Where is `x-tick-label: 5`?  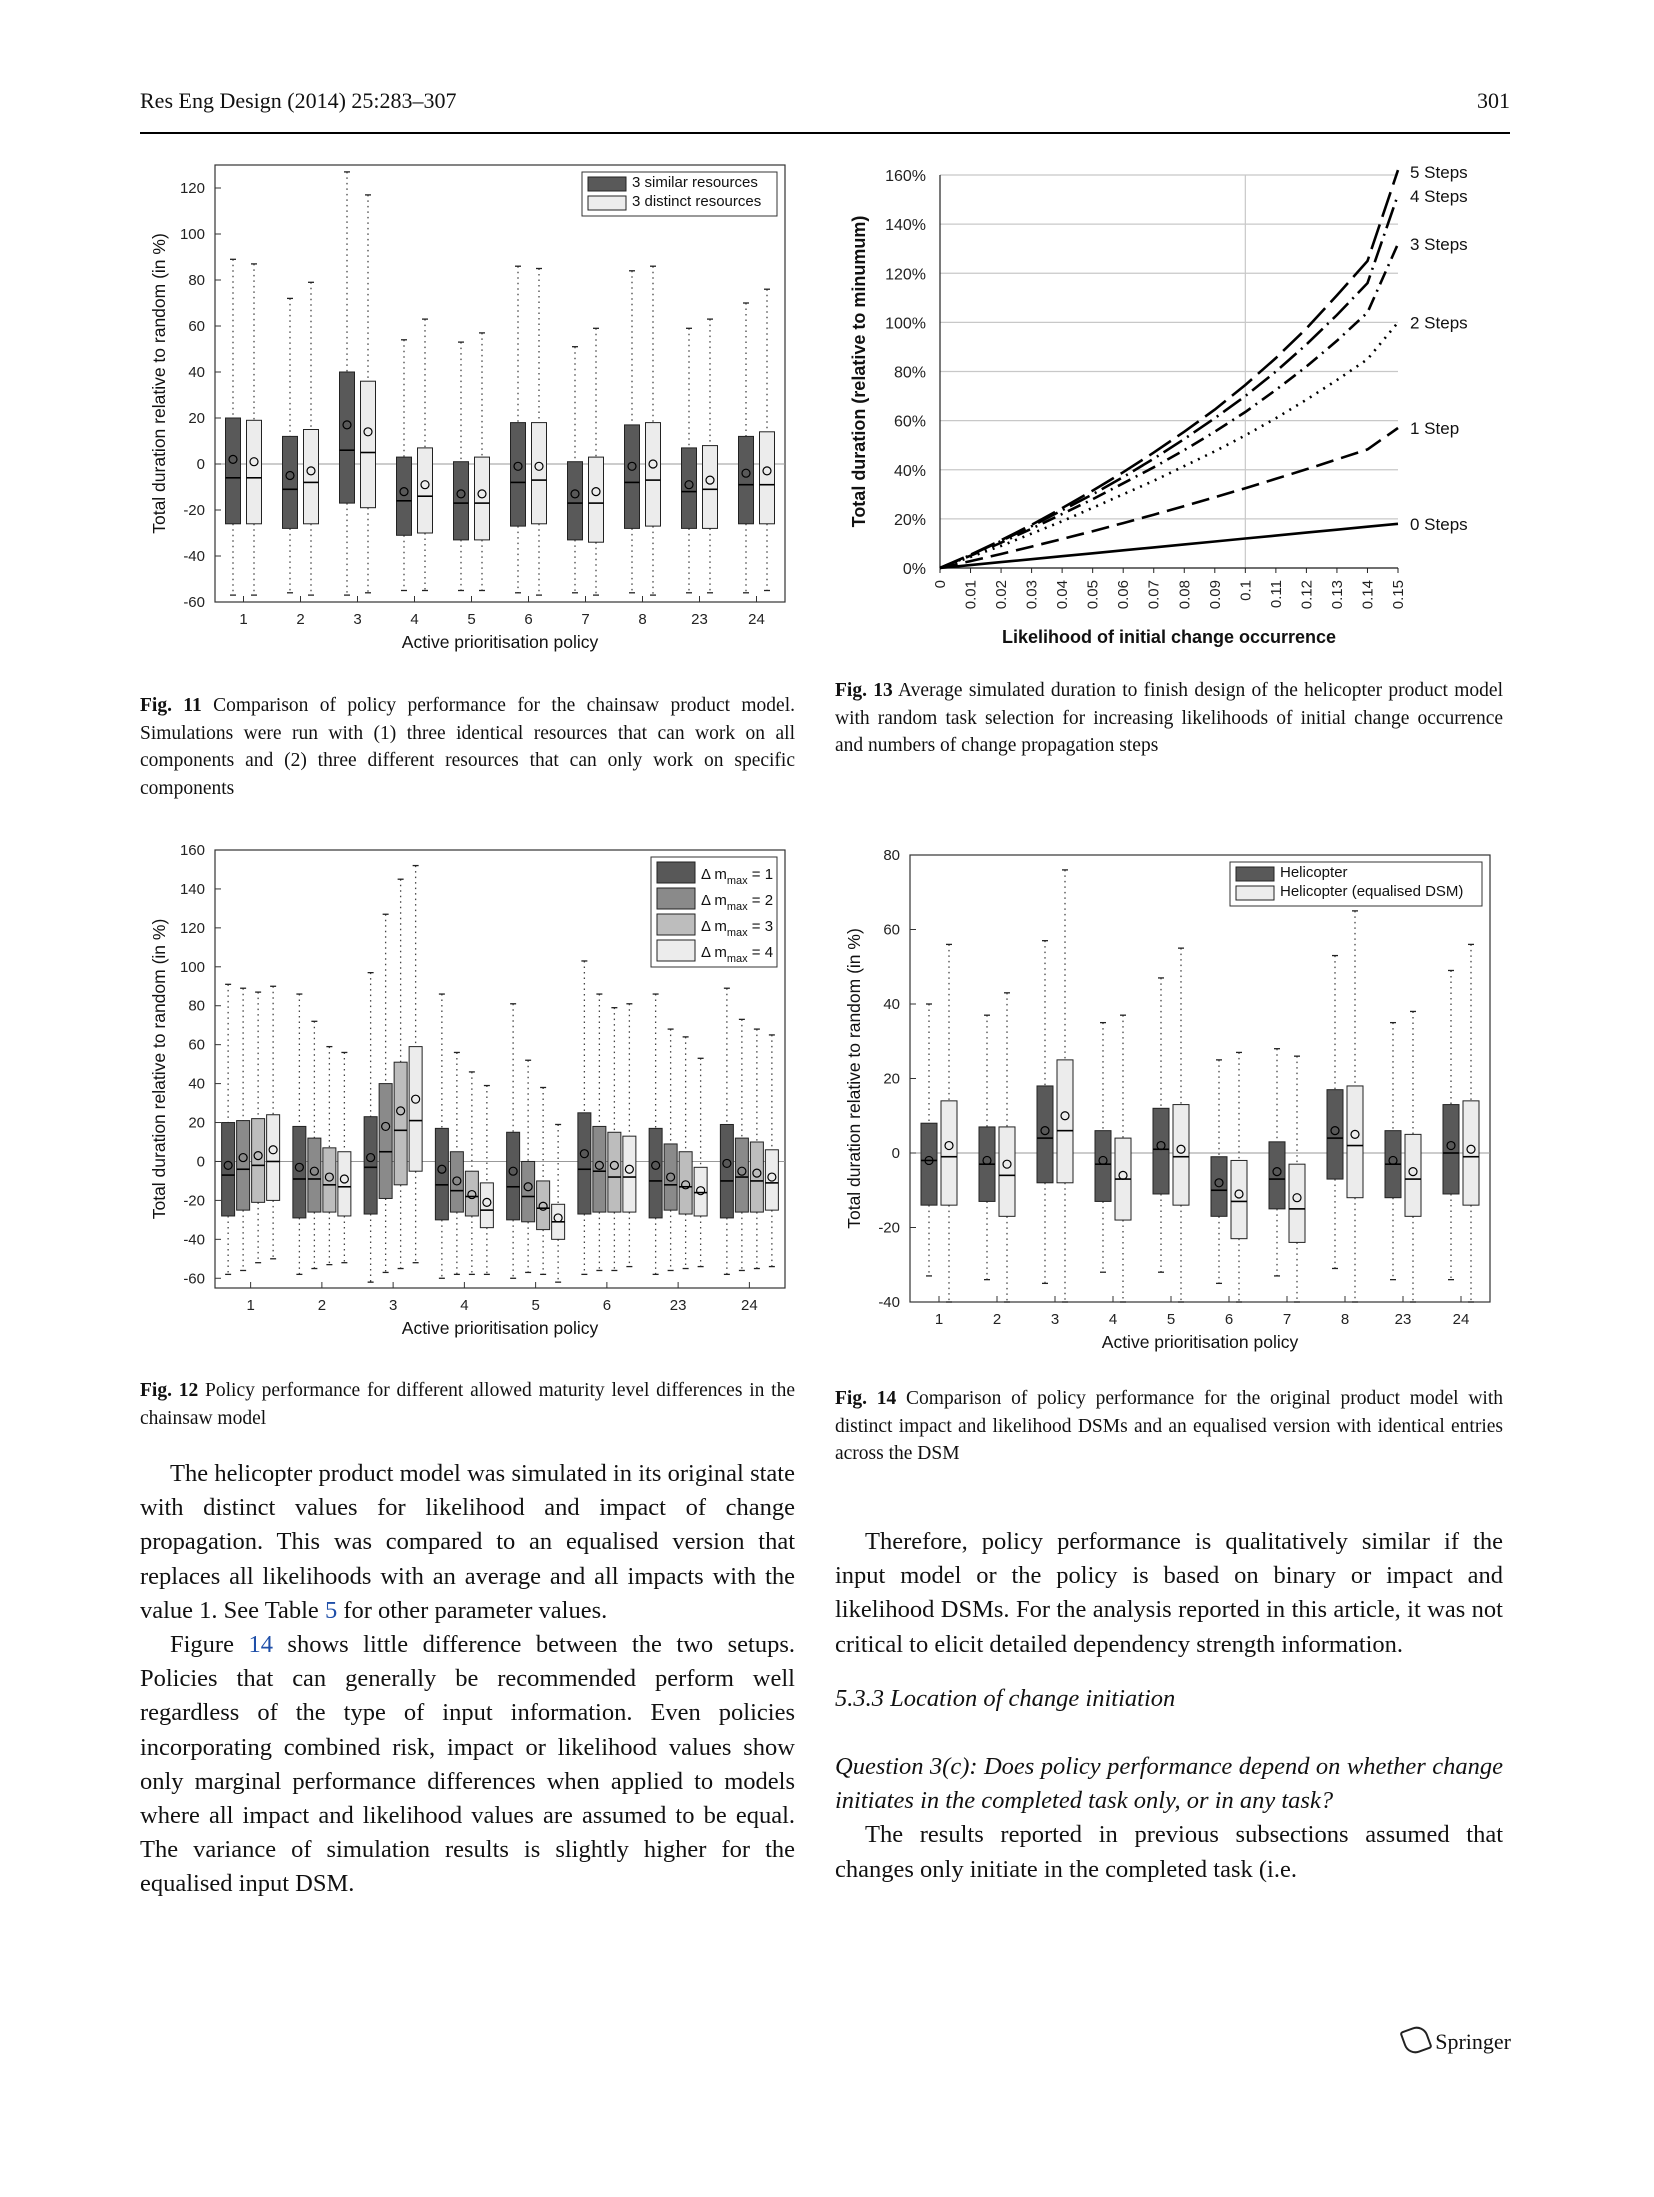
x-tick-label: 5 is located at coordinates (471, 619).